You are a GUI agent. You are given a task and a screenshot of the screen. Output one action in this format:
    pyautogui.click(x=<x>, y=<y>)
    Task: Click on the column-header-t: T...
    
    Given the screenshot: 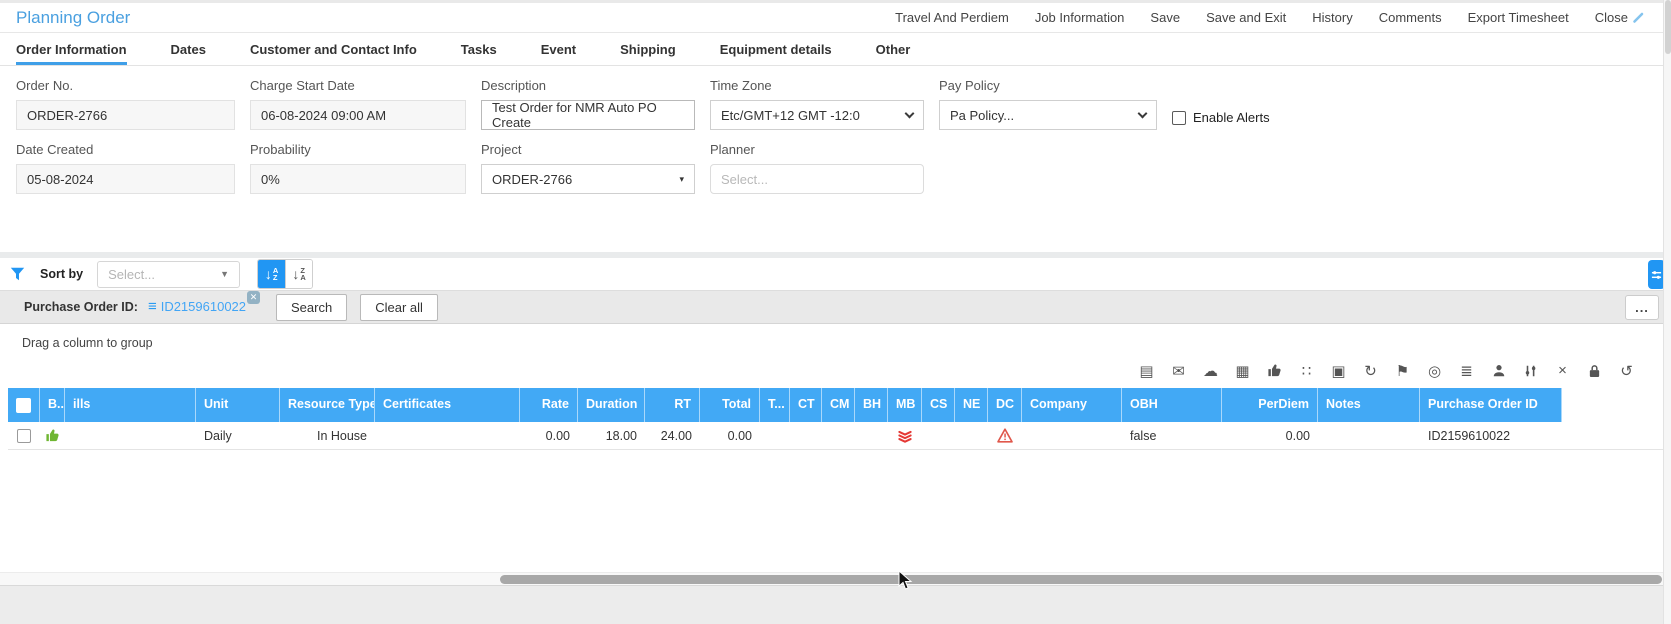 What is the action you would take?
    pyautogui.click(x=775, y=405)
    